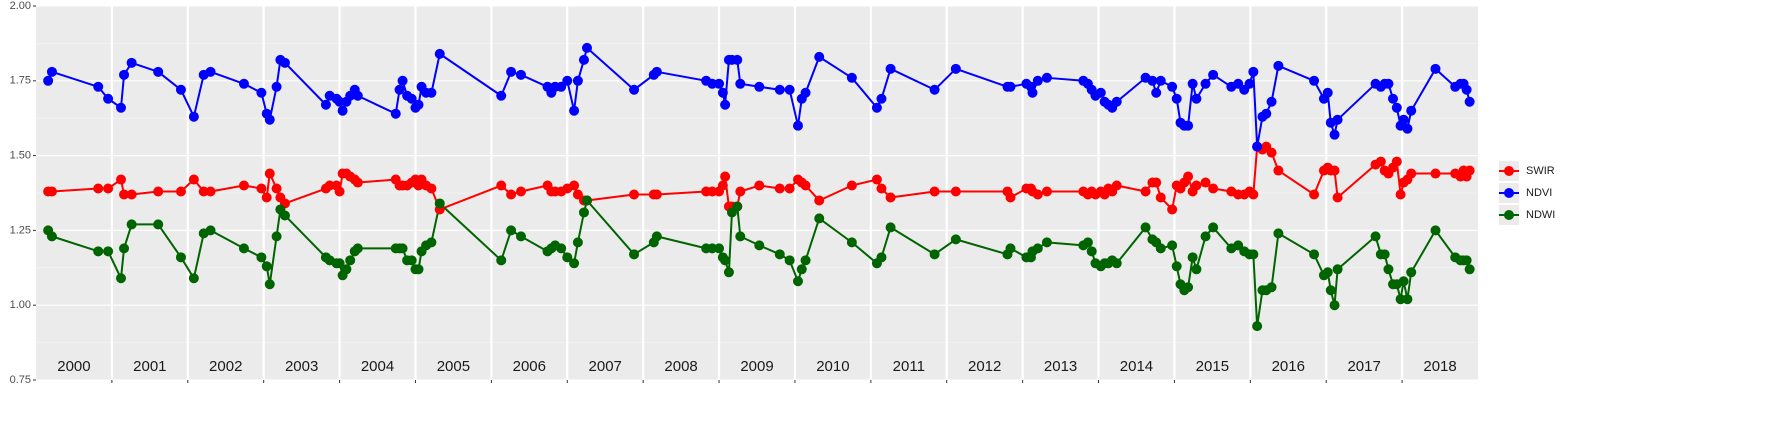  I want to click on legend-label: SWIR, so click(1540, 171).